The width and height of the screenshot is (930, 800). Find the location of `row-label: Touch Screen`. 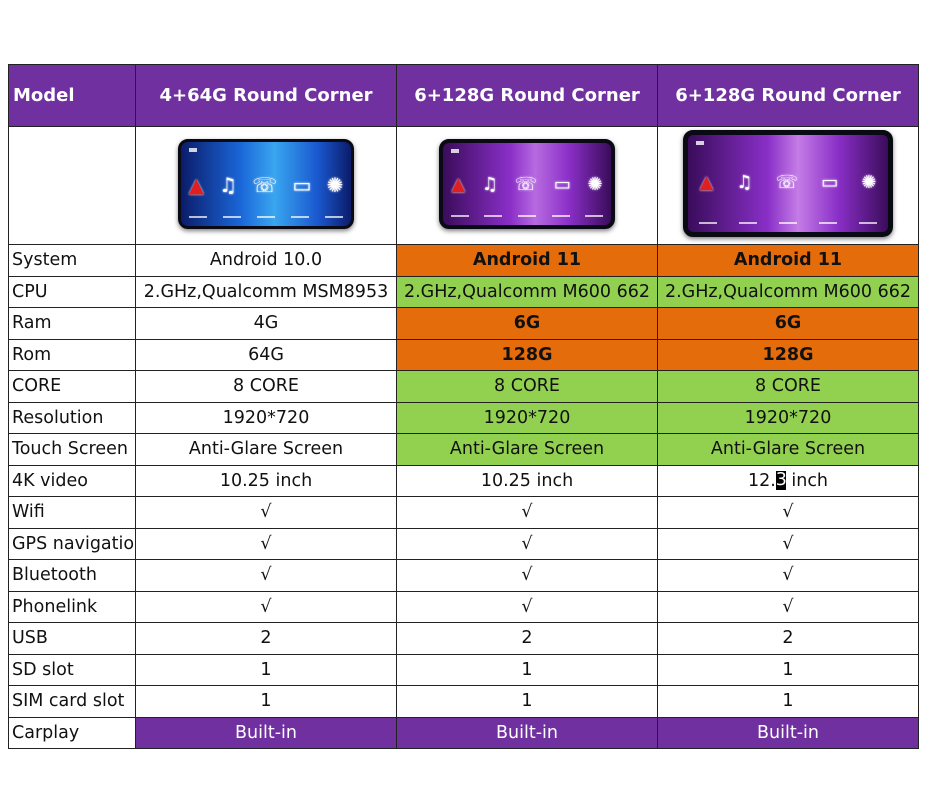

row-label: Touch Screen is located at coordinates (72, 449).